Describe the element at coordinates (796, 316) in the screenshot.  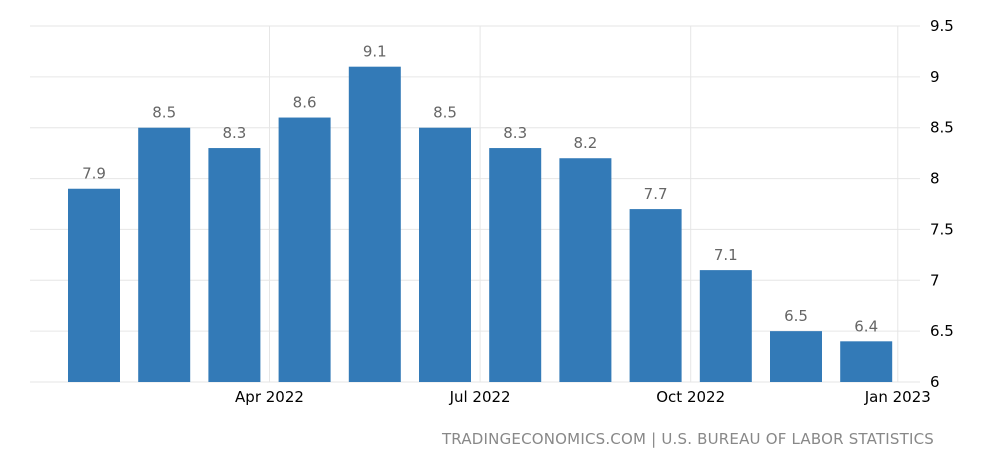
I see `data-label: 6.5` at that location.